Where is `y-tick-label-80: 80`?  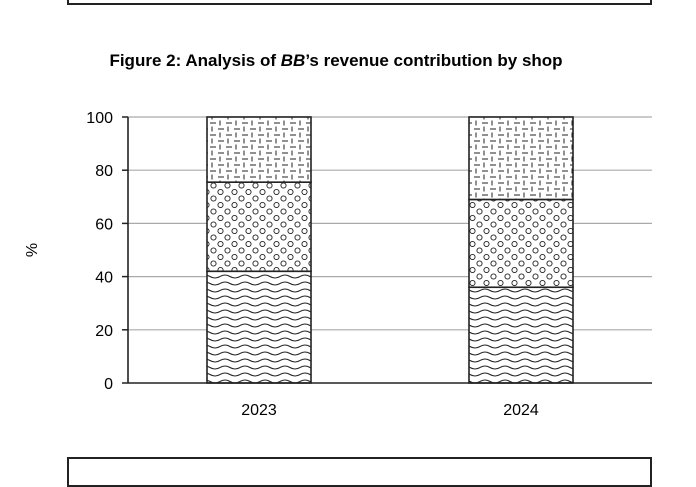
y-tick-label-80: 80 is located at coordinates (104, 171).